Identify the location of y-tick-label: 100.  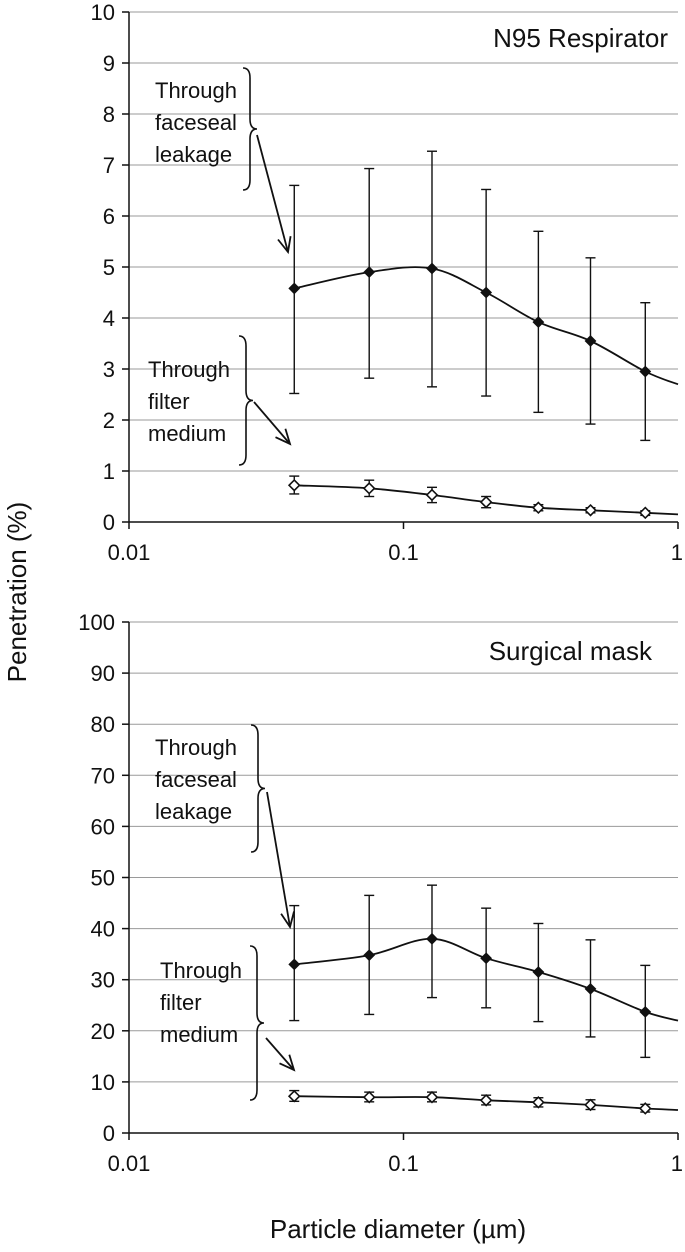
(96, 622).